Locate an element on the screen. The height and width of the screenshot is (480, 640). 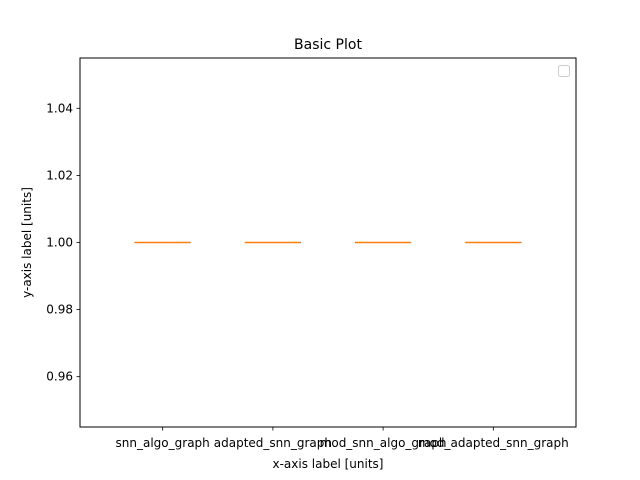
x-axis-label: x-axis label [units] is located at coordinates (328, 464).